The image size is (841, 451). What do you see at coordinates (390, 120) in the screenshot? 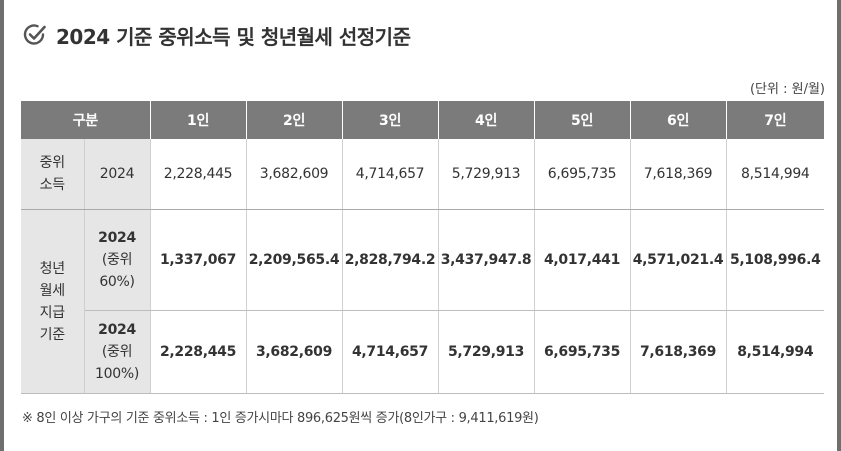
I see `header-3person: 3인` at bounding box center [390, 120].